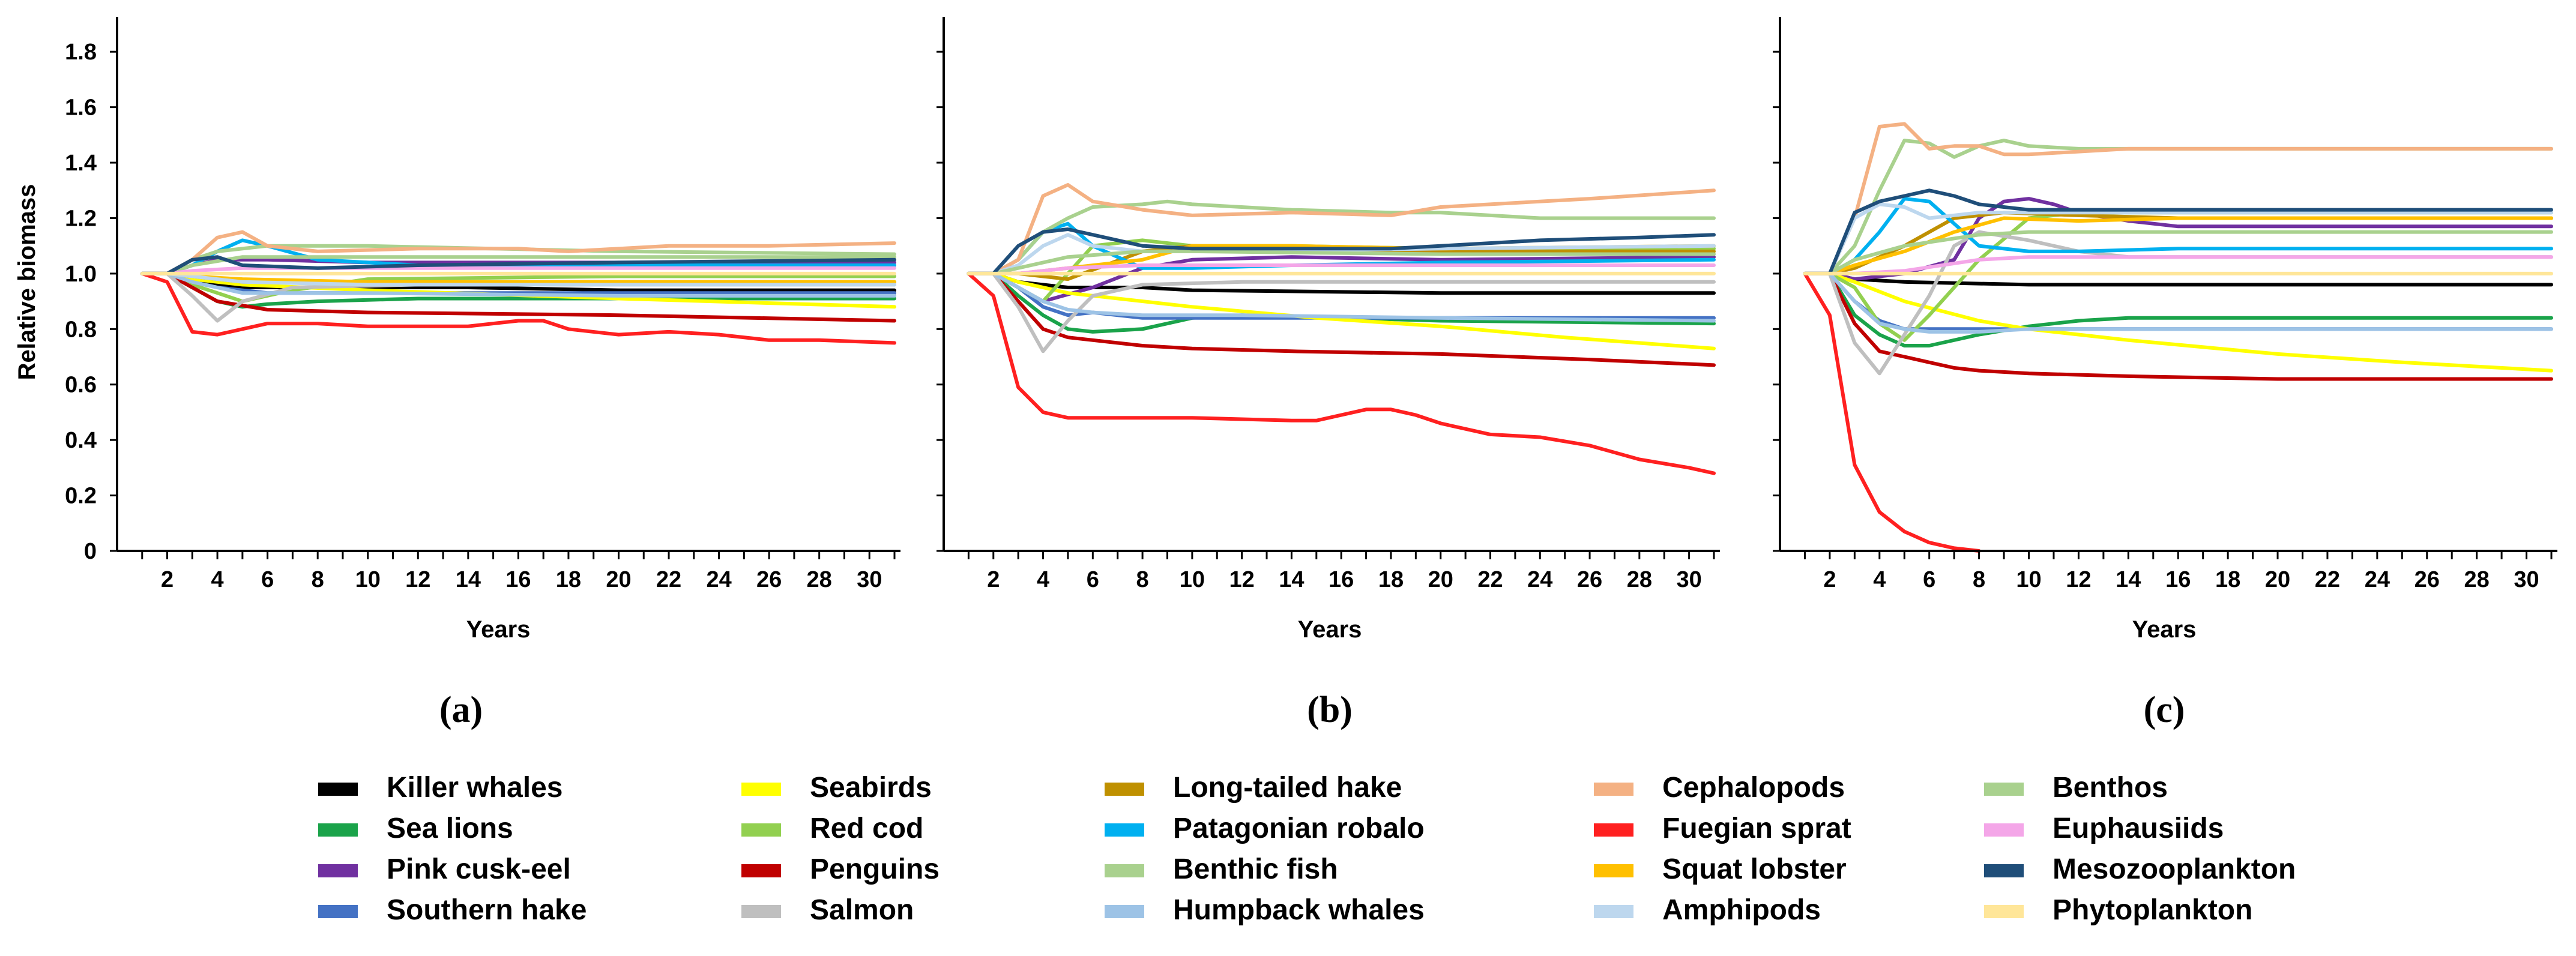 The image size is (2576, 956). Describe the element at coordinates (1299, 829) in the screenshot. I see `legend-label: Patagonian robalo` at that location.